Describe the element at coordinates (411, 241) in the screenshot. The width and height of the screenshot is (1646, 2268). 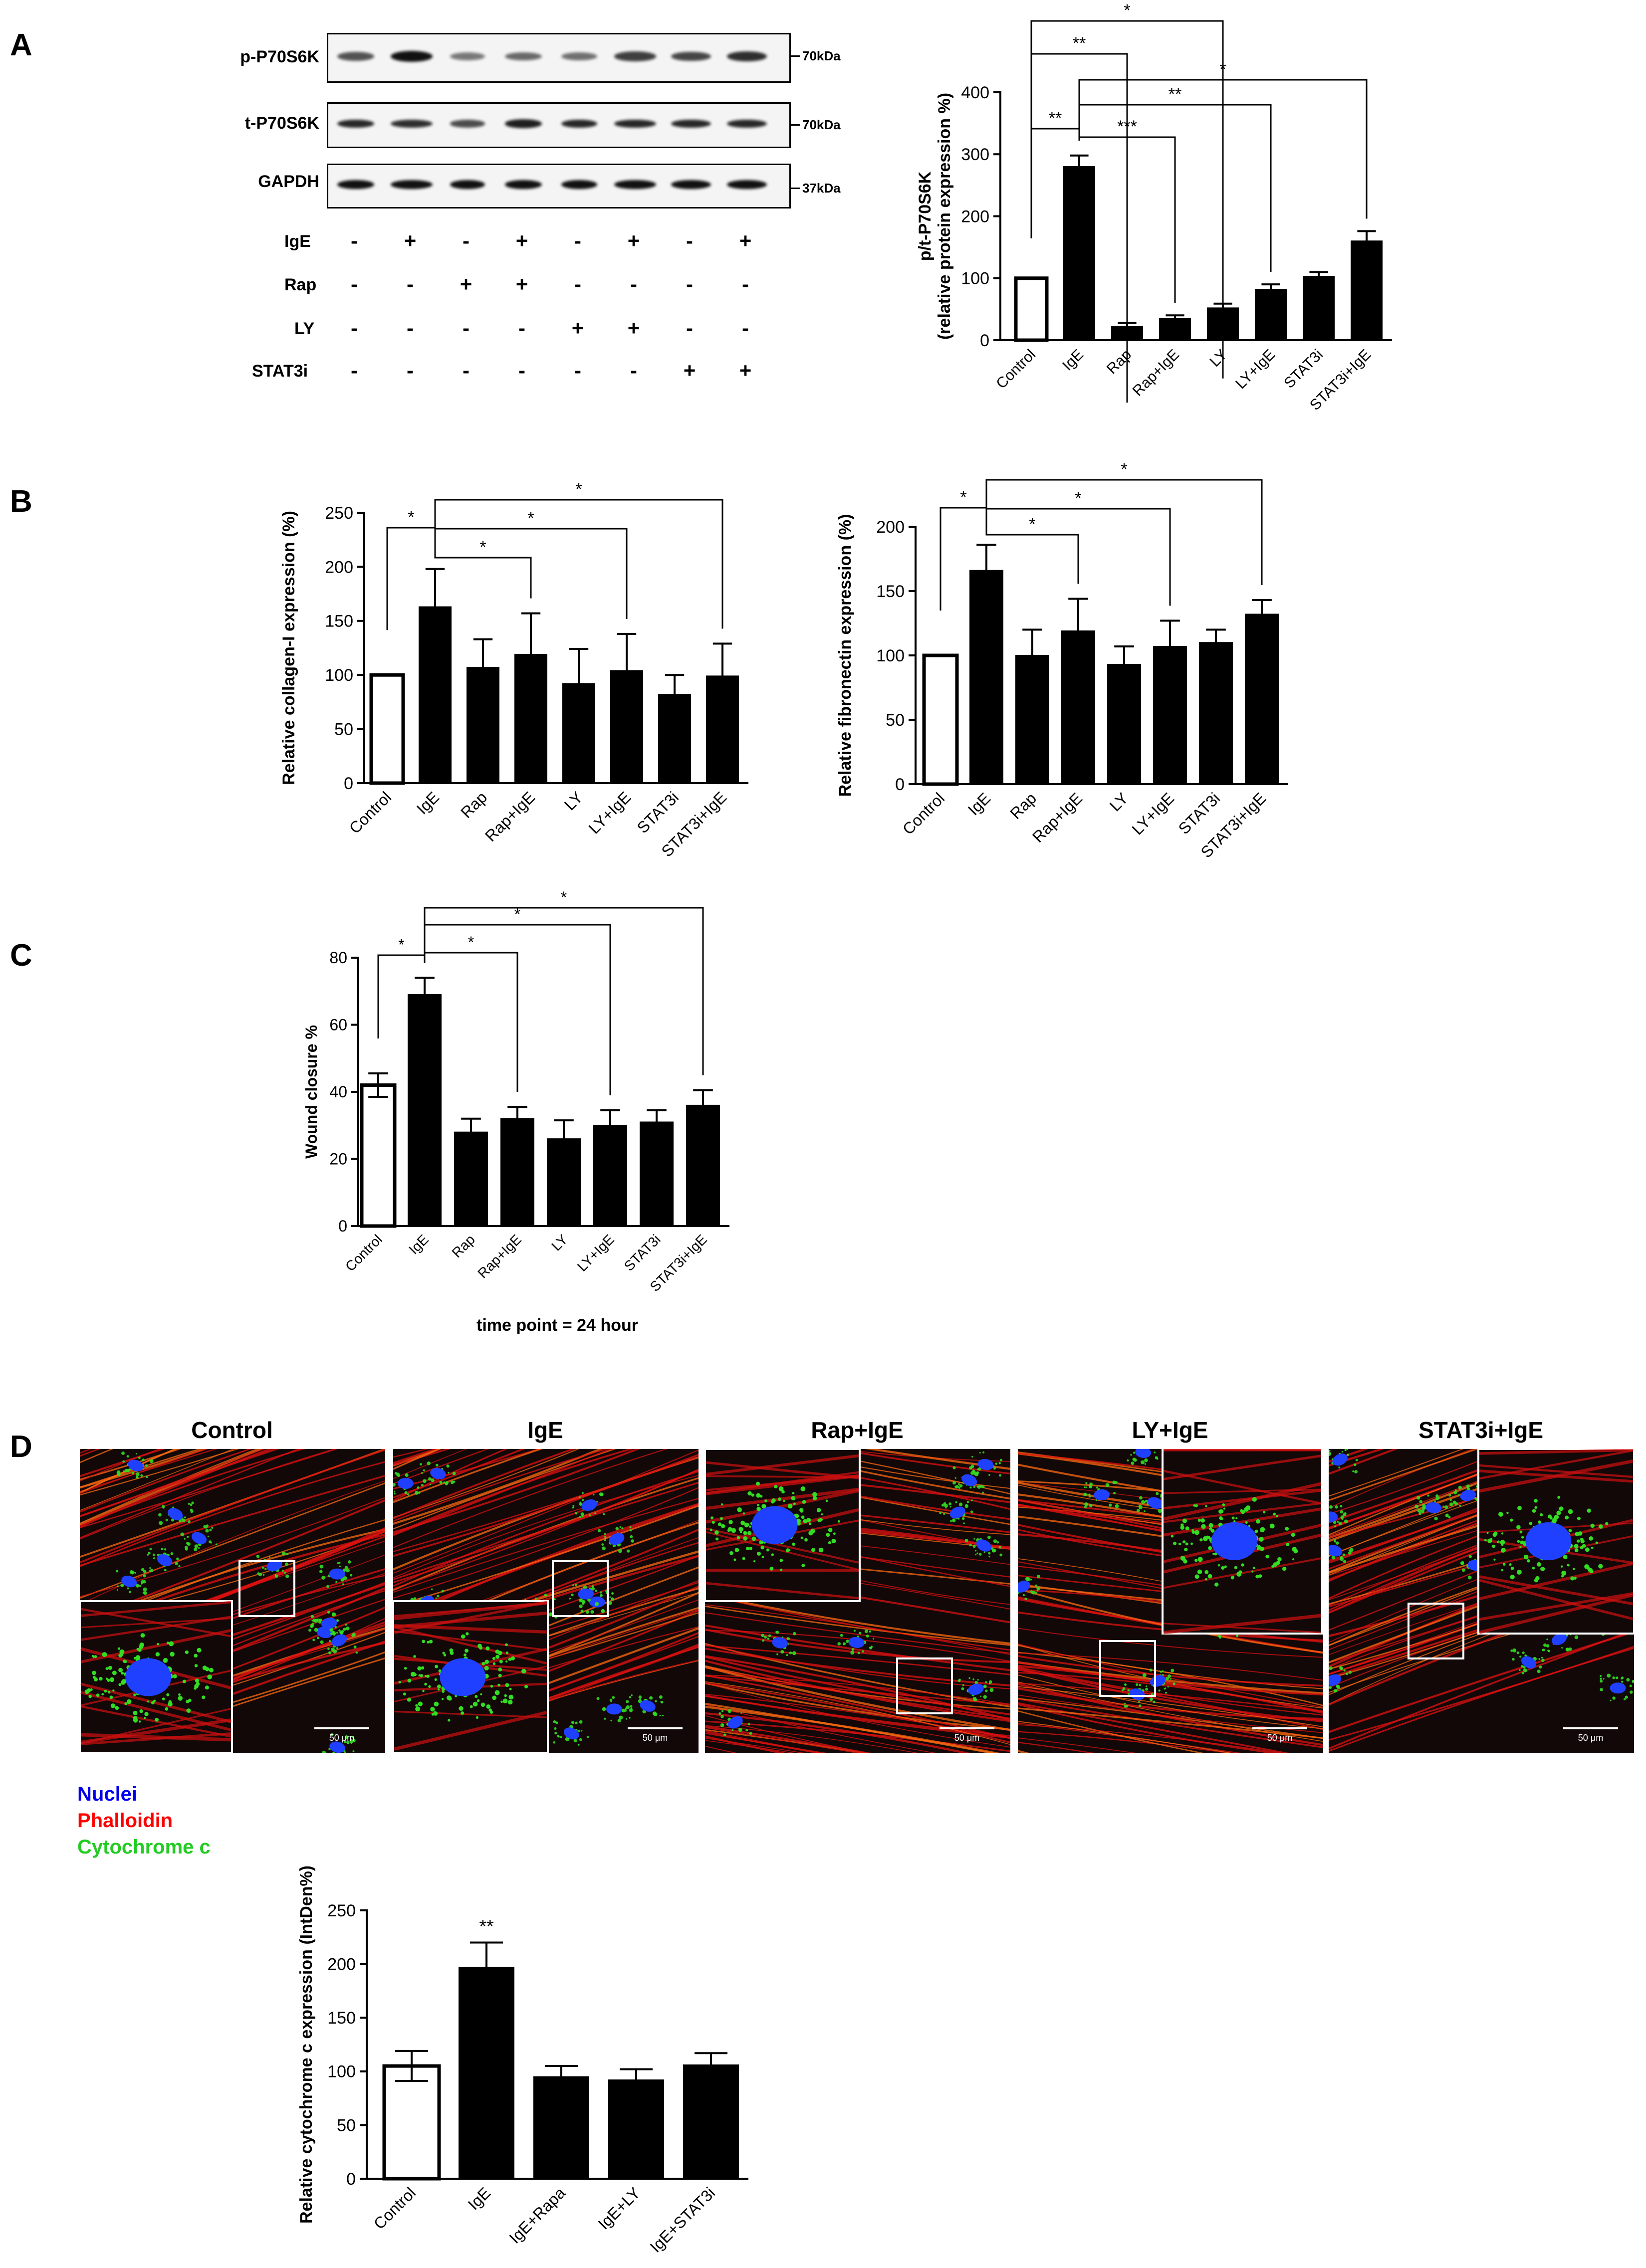
I see `treatment-sign: +` at that location.